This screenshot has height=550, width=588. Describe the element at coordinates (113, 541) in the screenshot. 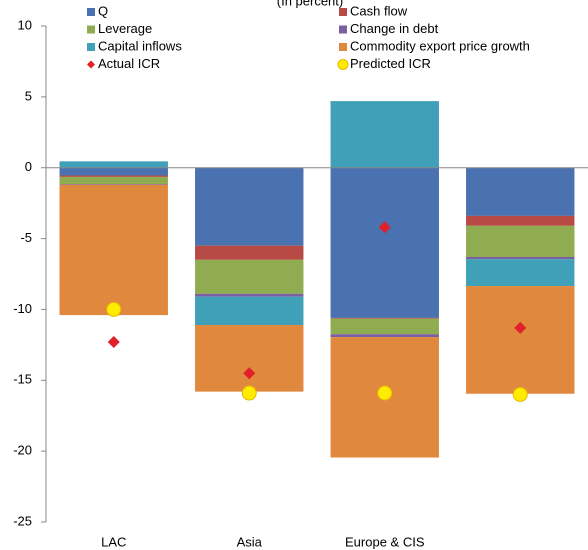

I see `x-tick-label: LAC` at that location.